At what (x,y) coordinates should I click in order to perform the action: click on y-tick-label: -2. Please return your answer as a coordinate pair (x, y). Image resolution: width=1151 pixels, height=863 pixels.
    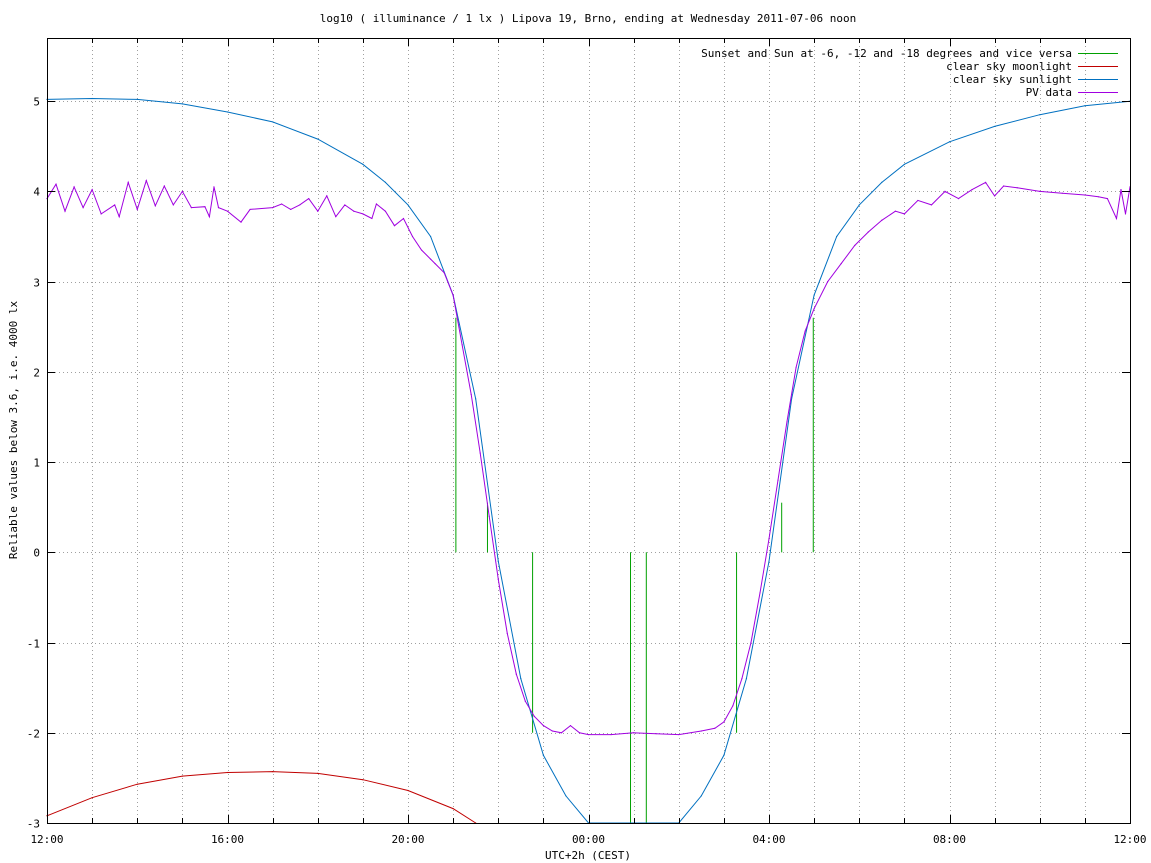
    Looking at the image, I should click on (33, 734).